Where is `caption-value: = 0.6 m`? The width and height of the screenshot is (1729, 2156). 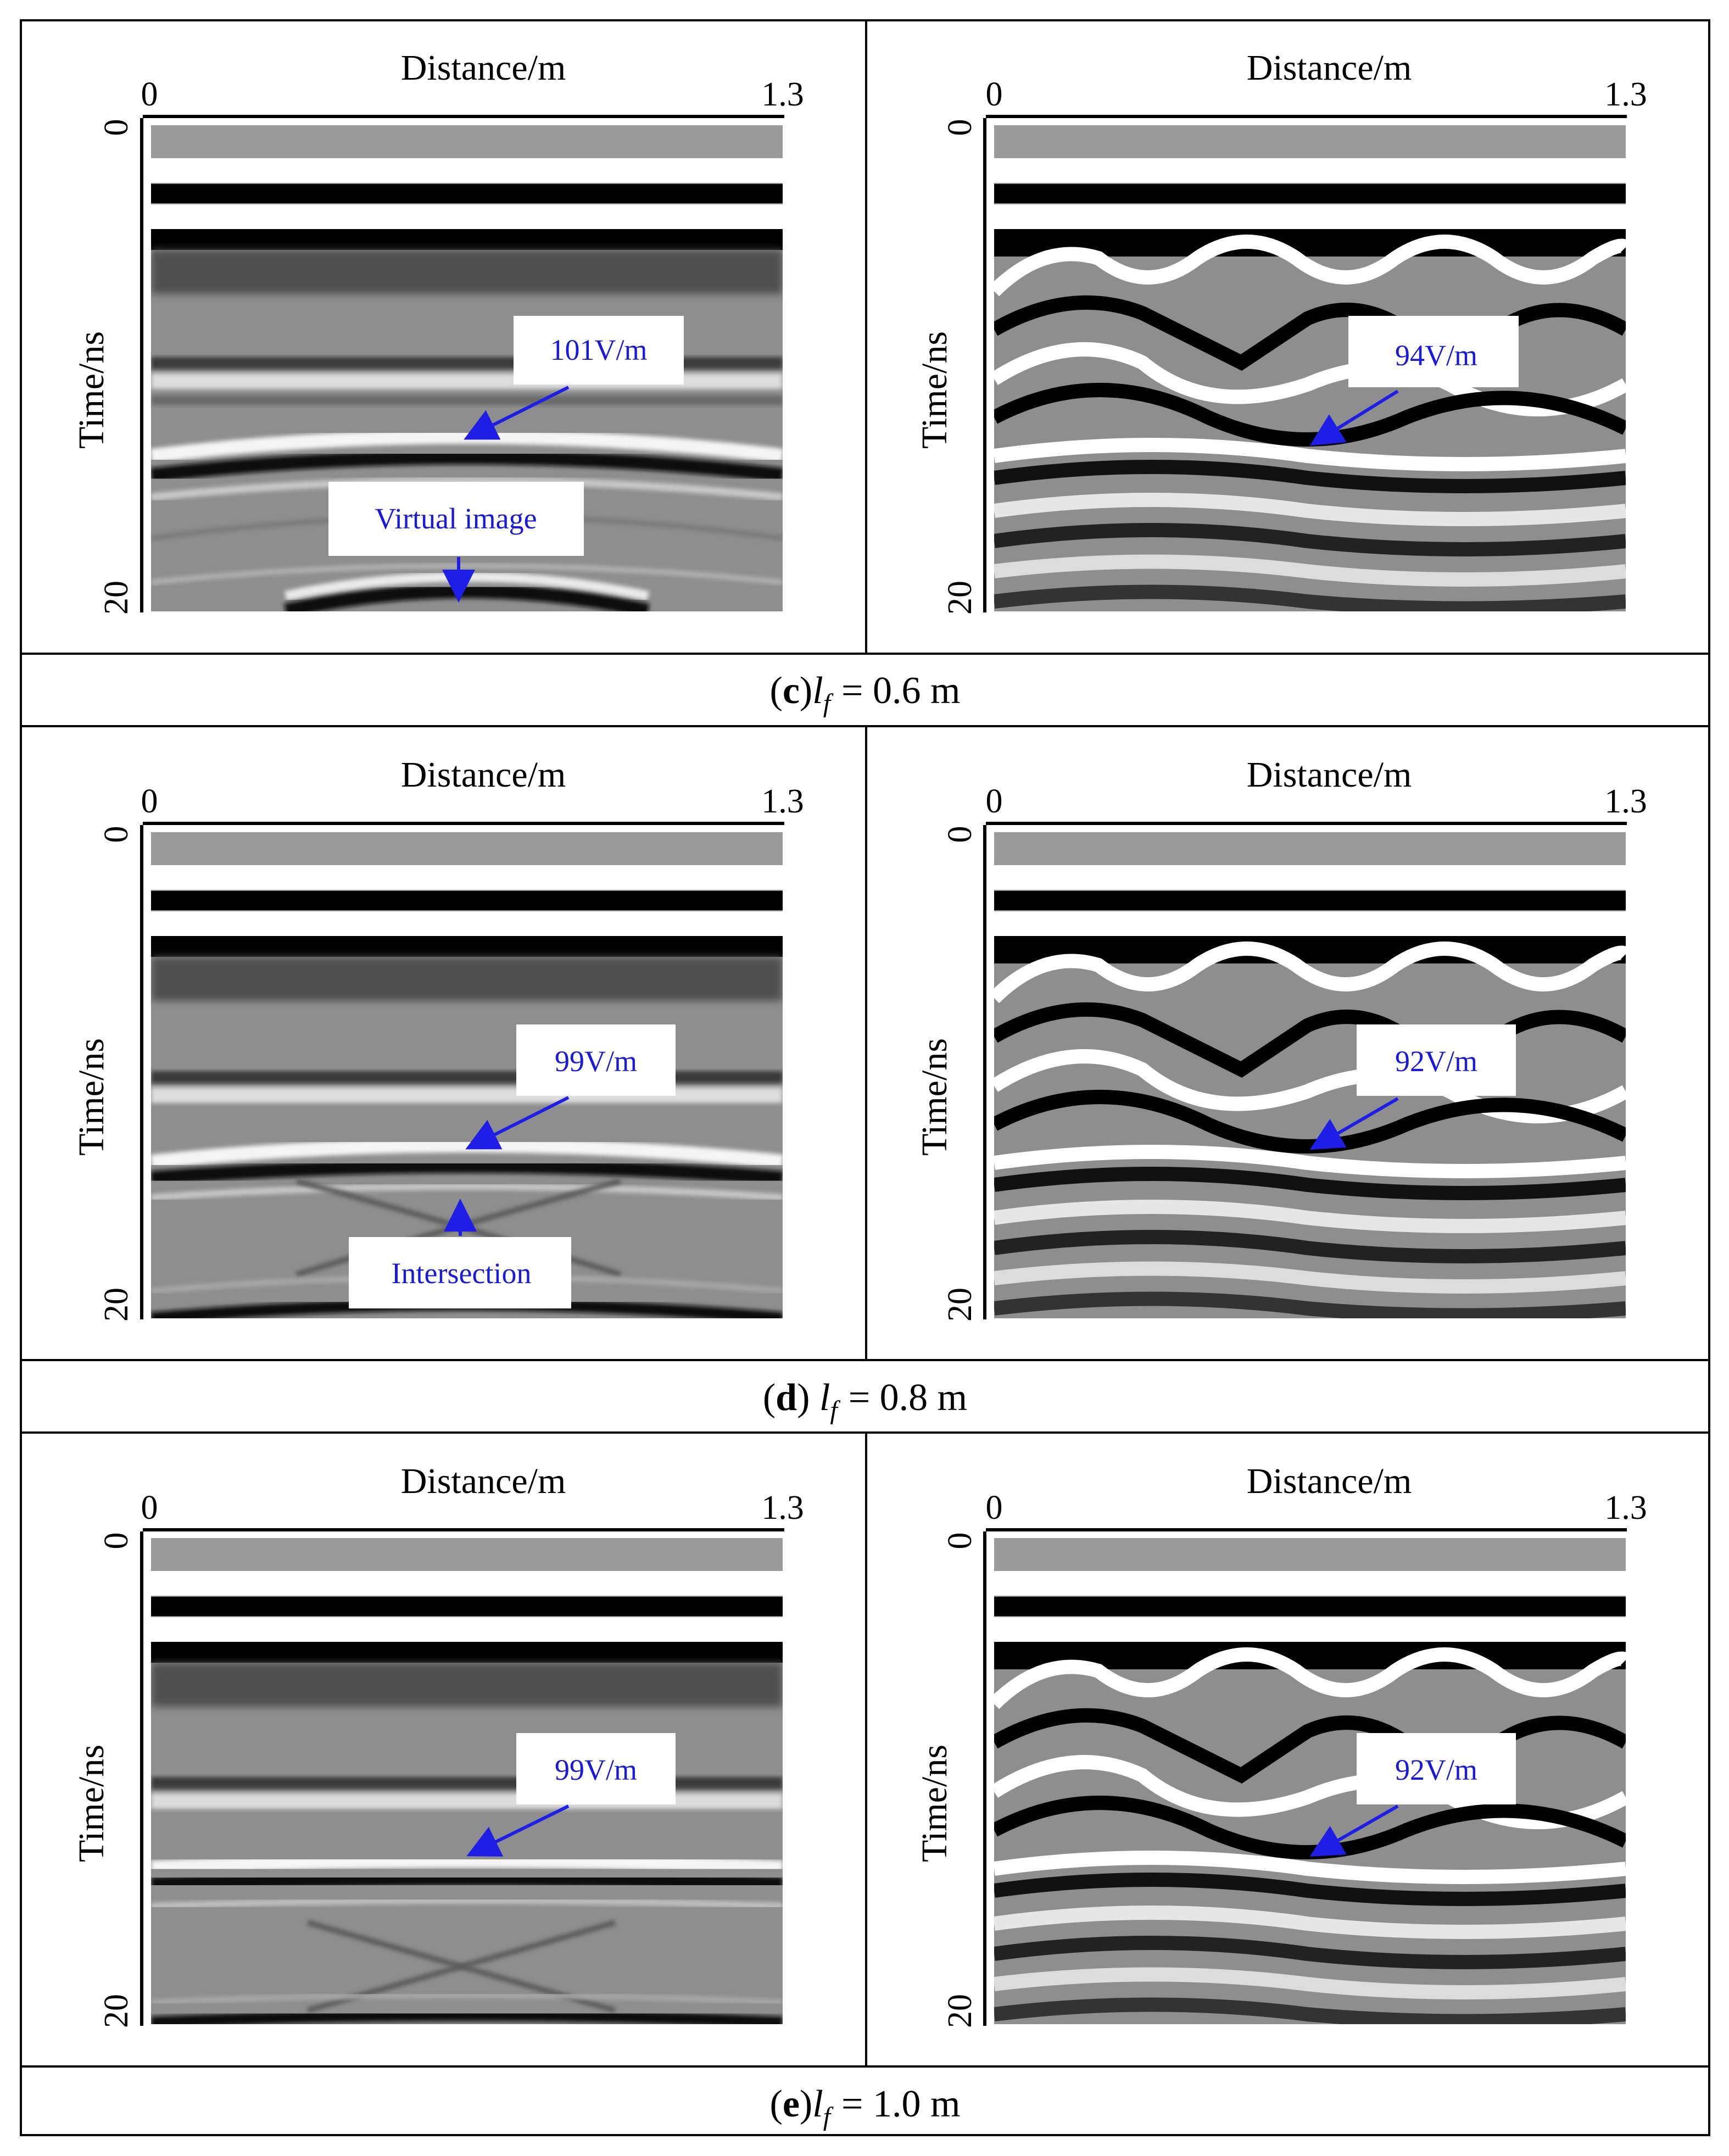
caption-value: = 0.6 m is located at coordinates (900, 691).